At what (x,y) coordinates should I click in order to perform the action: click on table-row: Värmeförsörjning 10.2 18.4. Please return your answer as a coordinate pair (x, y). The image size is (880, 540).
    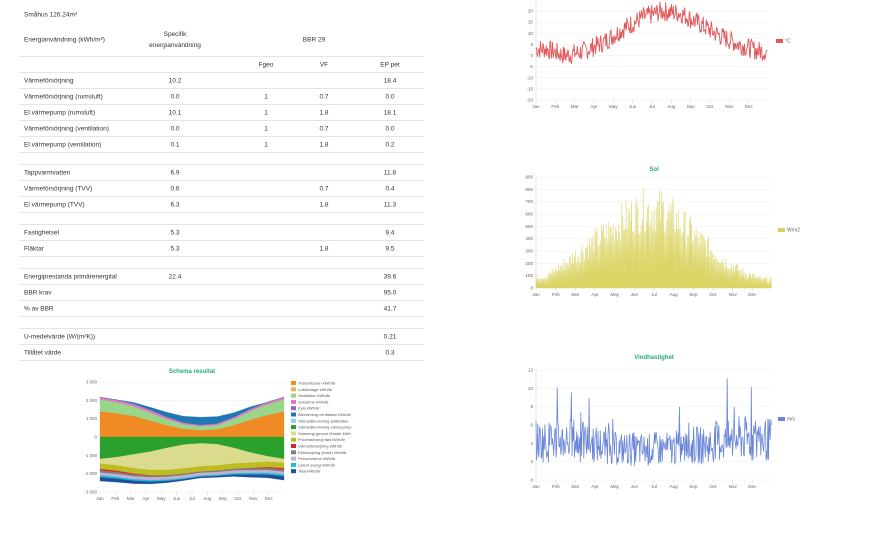
    Looking at the image, I should click on (222, 81).